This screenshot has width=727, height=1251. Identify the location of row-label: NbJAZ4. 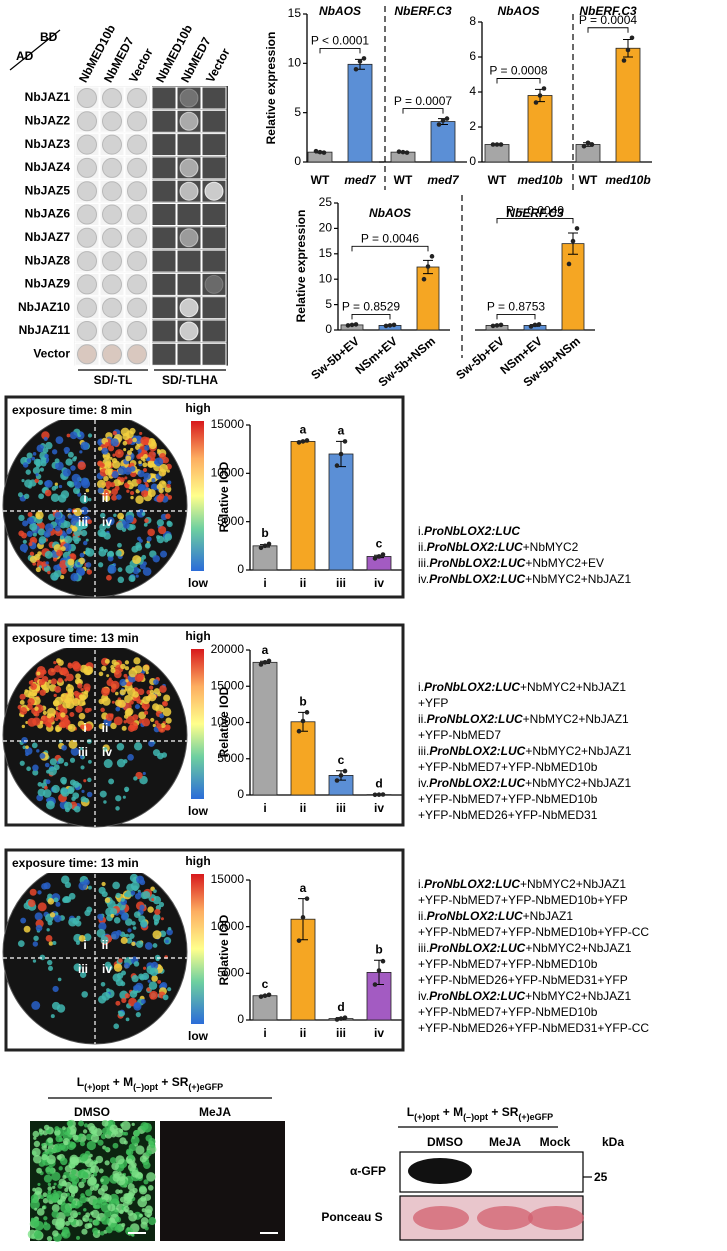
(48, 167).